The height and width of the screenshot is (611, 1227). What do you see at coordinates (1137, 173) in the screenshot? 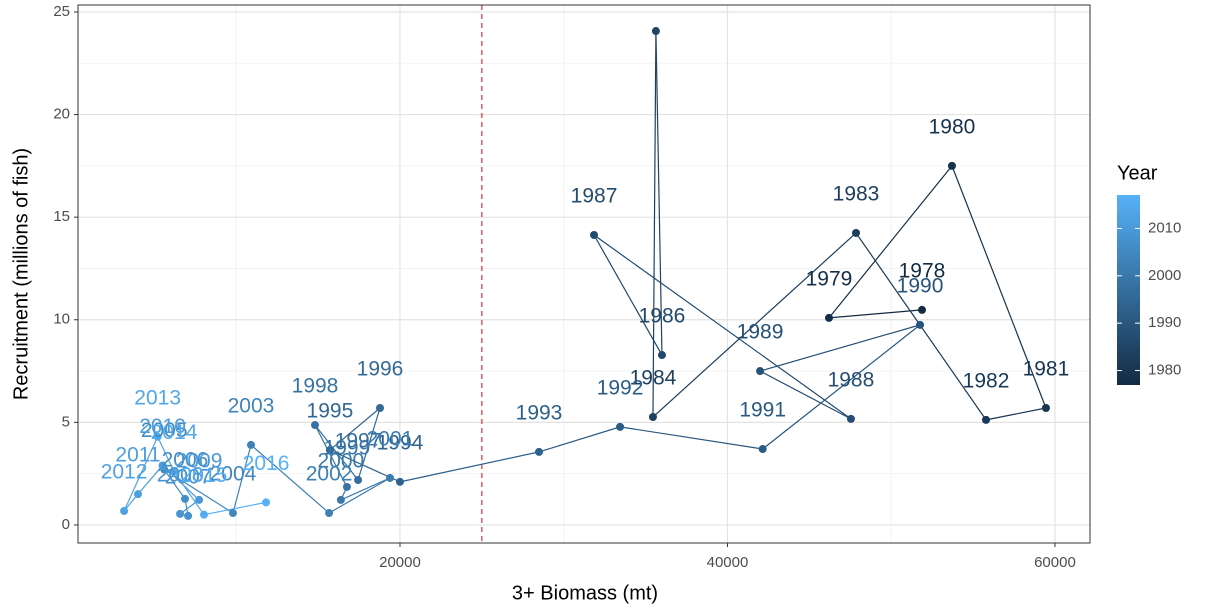
I see `legend-title: Year` at bounding box center [1137, 173].